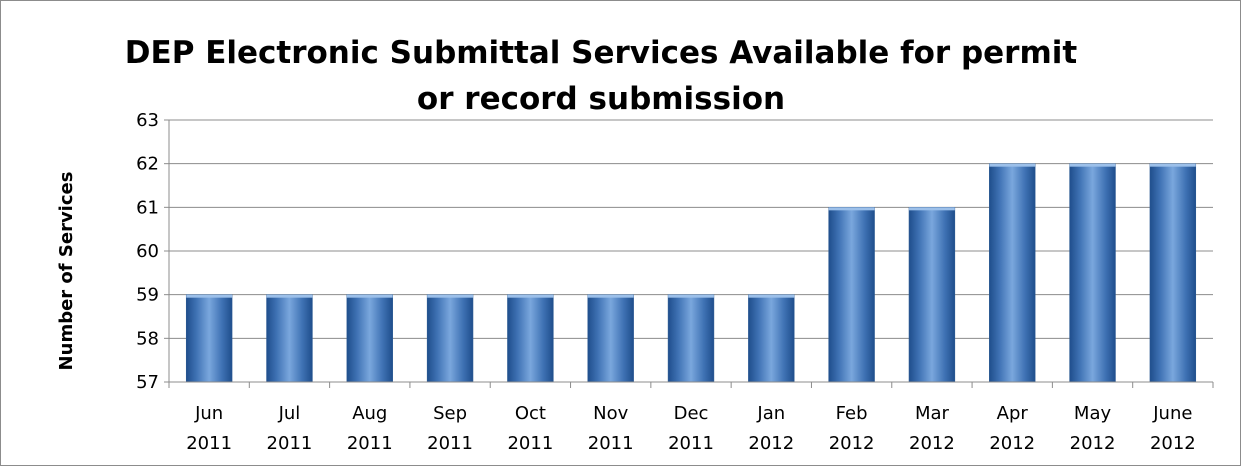 The image size is (1241, 466). What do you see at coordinates (1173, 443) in the screenshot?
I see `x-tick-label-year-12: 2012` at bounding box center [1173, 443].